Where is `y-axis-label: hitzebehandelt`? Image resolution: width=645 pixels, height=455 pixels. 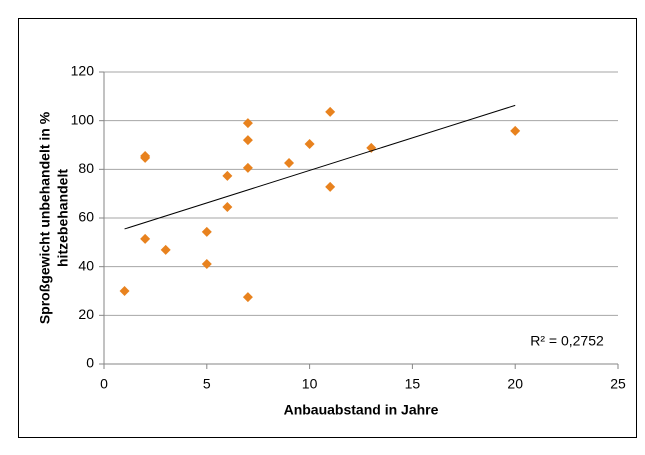 y-axis-label: hitzebehandelt is located at coordinates (63, 218).